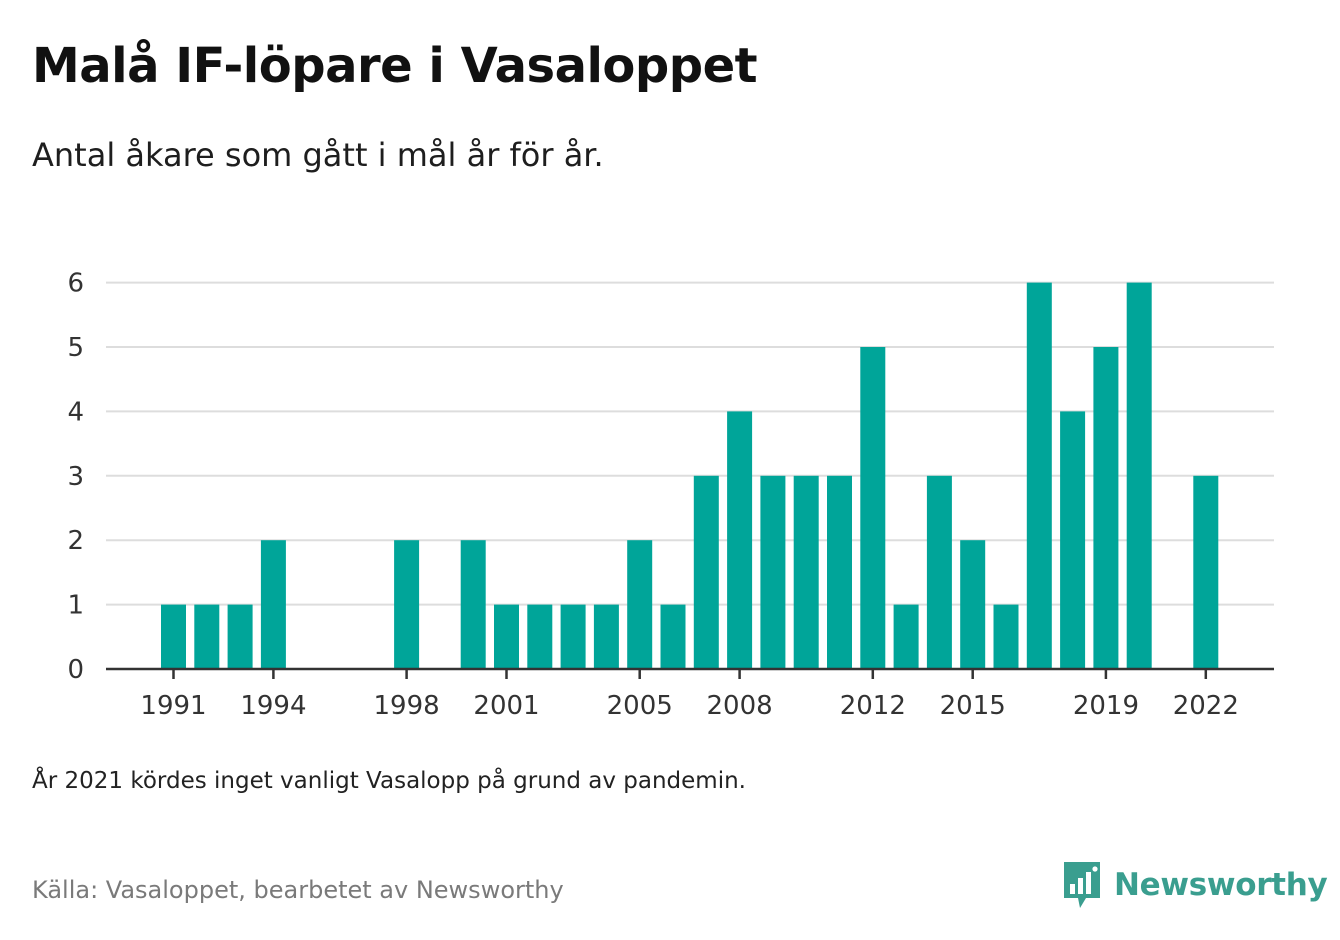 The width and height of the screenshot is (1340, 940). I want to click on y-tick-label: 0, so click(75, 670).